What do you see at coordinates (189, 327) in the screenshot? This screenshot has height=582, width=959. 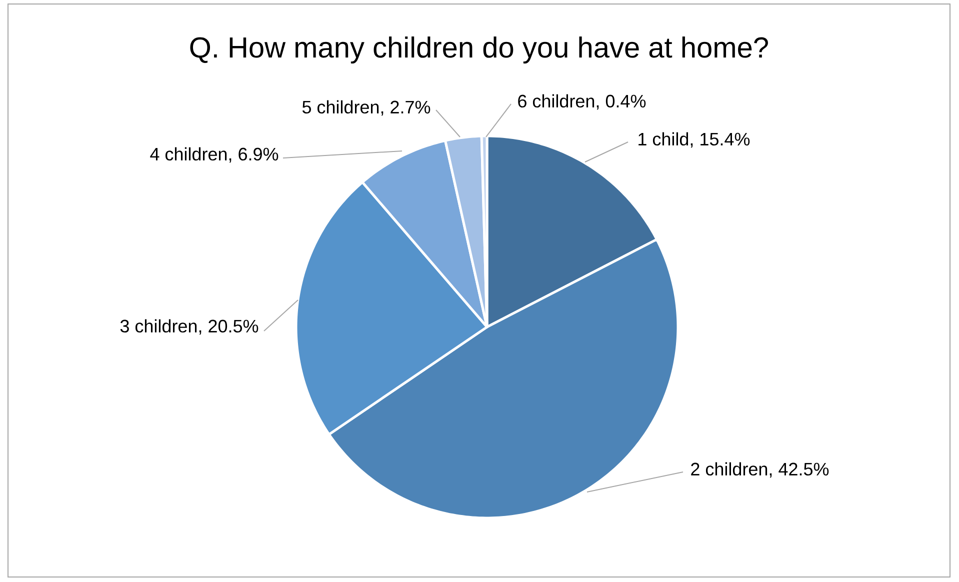 I see `slice-label: 3 children, 20.5%` at bounding box center [189, 327].